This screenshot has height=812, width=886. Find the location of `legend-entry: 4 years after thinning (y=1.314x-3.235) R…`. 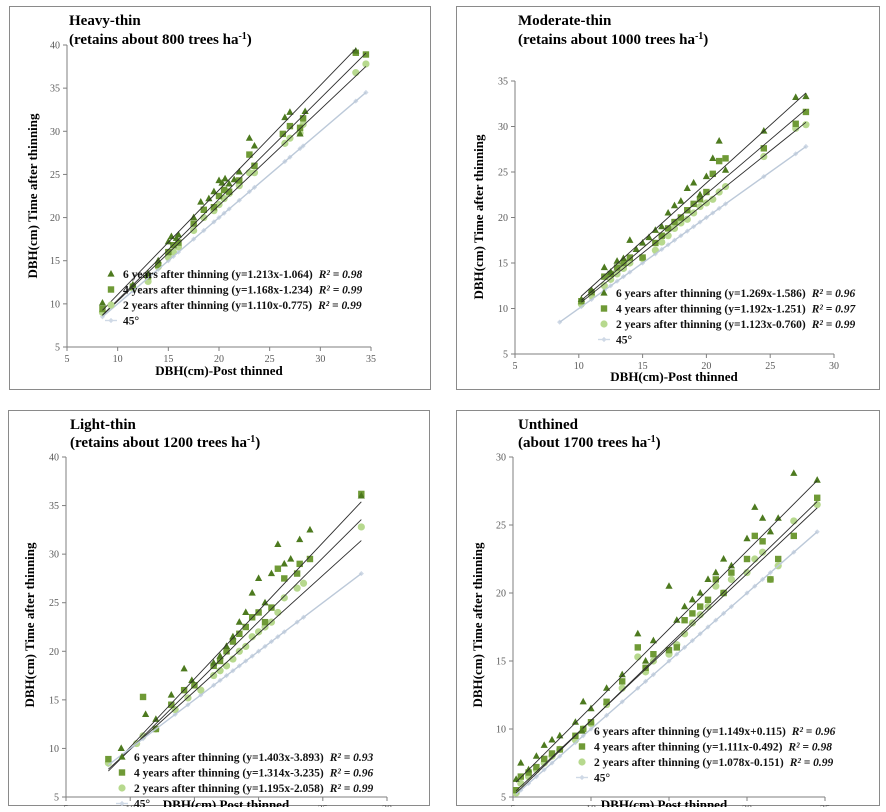

legend-entry: 4 years after thinning (y=1.314x-3.235) R… is located at coordinates (253, 774).